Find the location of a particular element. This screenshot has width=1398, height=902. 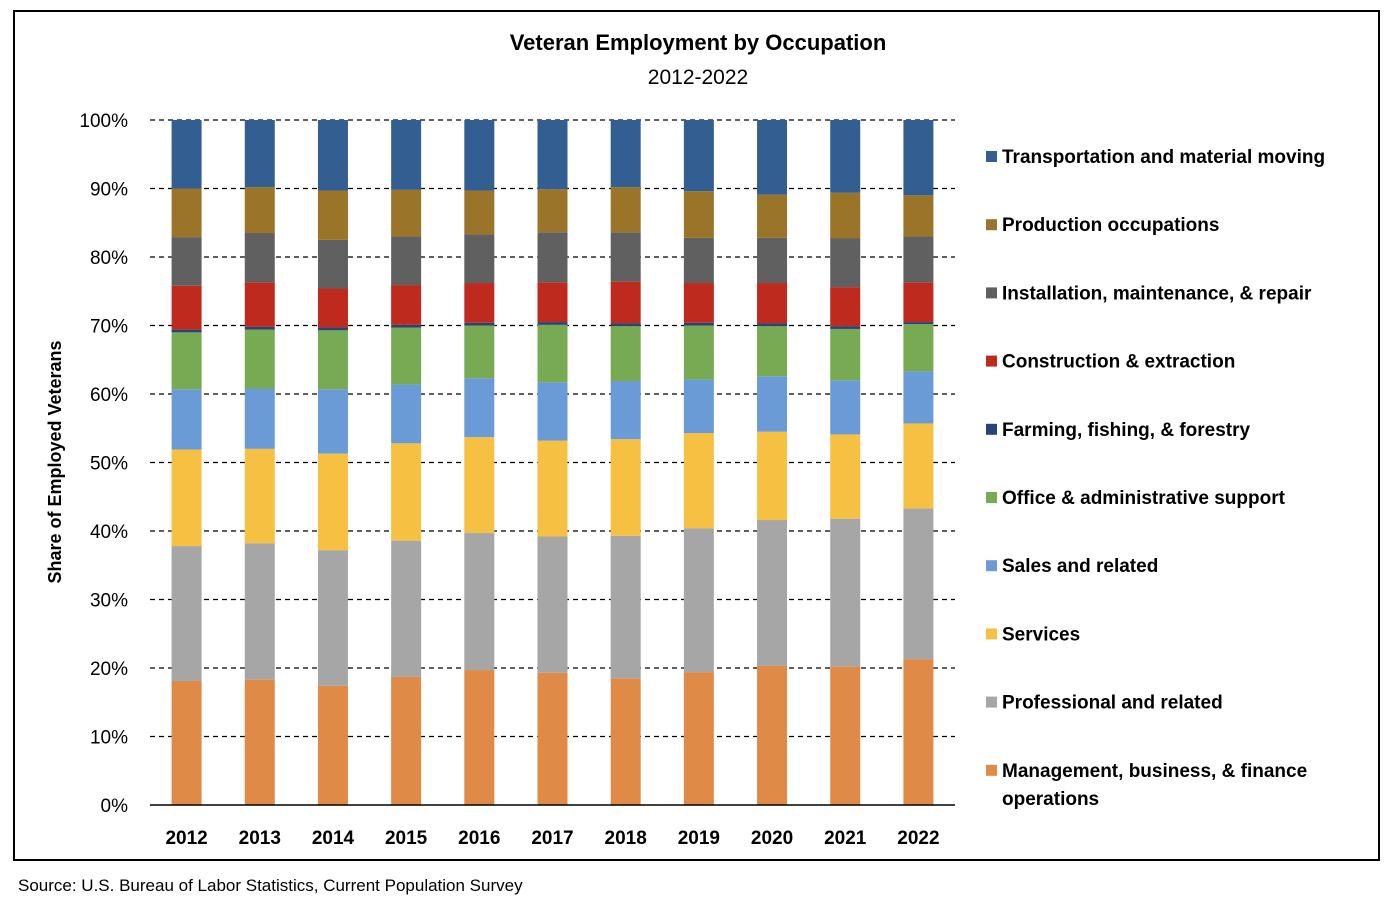

y-tick-label: 60% is located at coordinates (109, 395).